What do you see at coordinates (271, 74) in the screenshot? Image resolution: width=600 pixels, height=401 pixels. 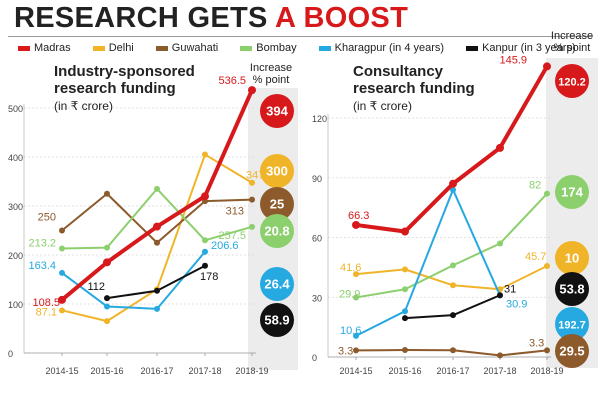 I see `left-increase-label: Increase % point` at bounding box center [271, 74].